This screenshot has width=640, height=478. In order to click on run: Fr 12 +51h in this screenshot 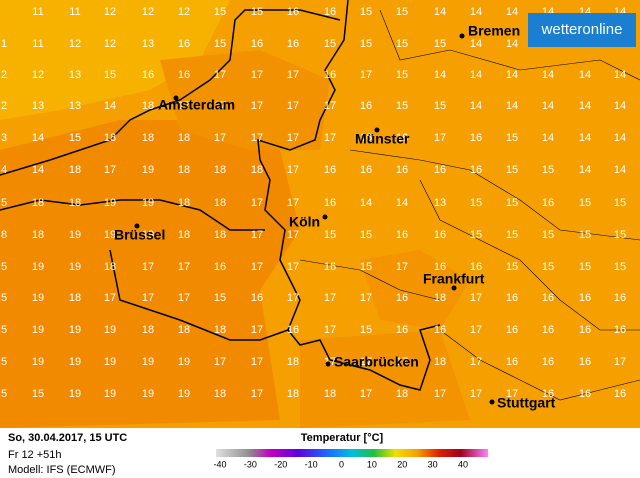, I will do `click(35, 455)`.